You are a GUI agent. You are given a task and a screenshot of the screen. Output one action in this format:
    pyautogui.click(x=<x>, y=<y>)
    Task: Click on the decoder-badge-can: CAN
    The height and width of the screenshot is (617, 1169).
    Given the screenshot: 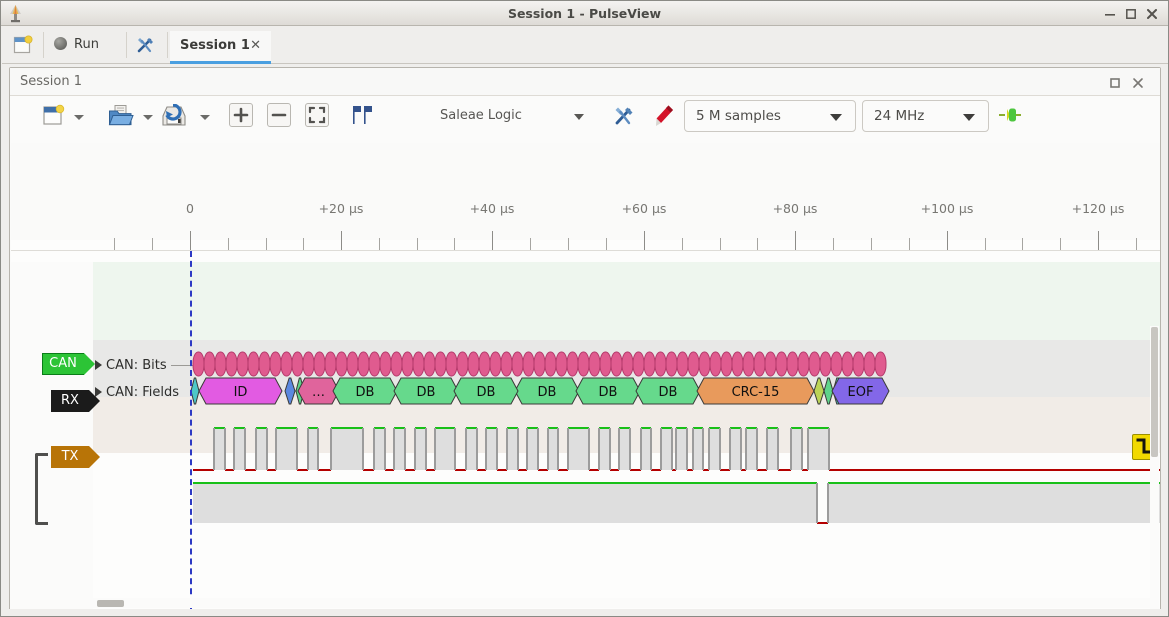 What is the action you would take?
    pyautogui.click(x=68, y=364)
    